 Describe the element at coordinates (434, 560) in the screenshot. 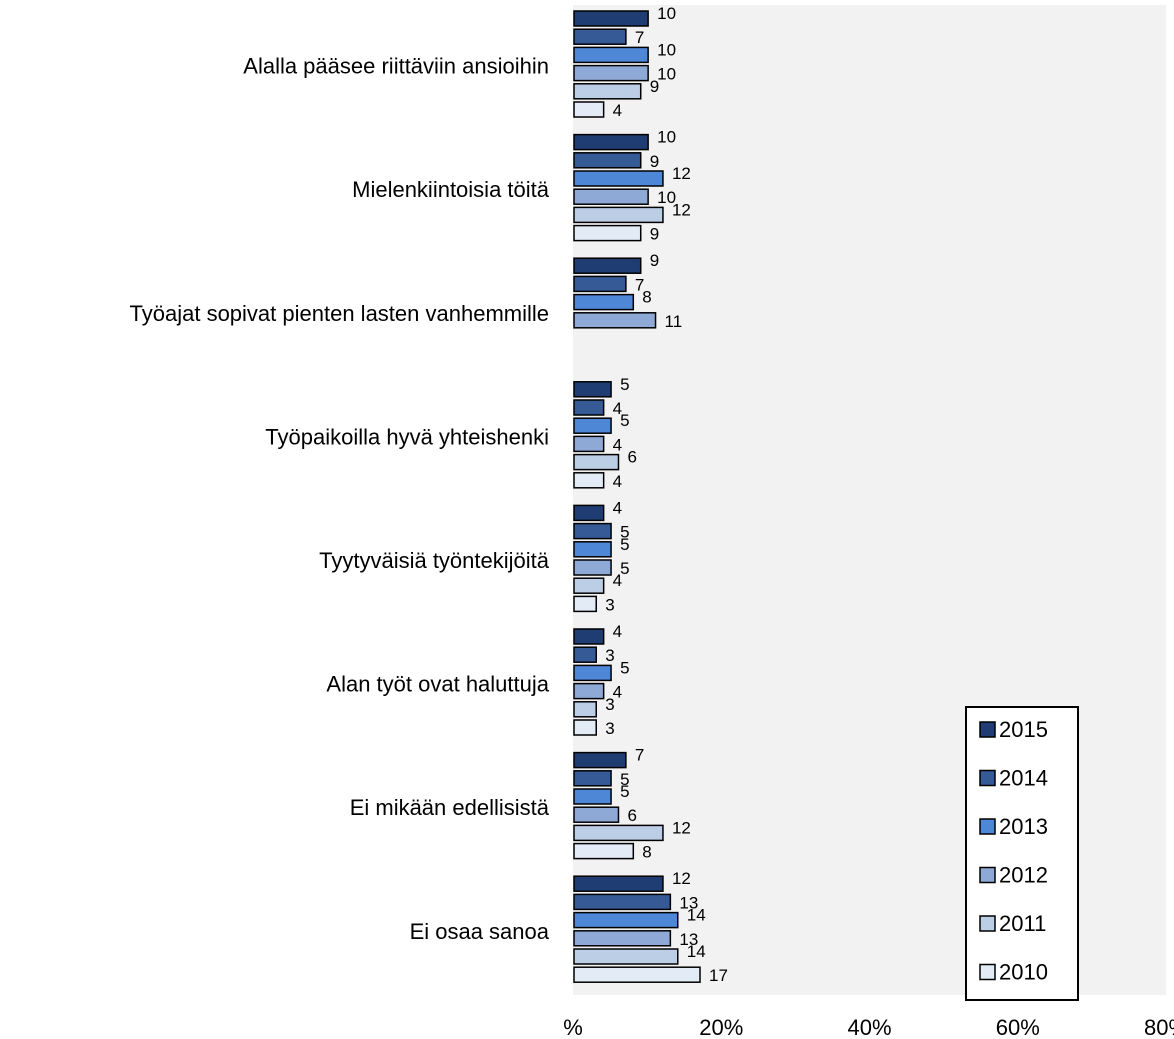

I see `category-label: Tyytyväisiä työntekijöitä` at that location.